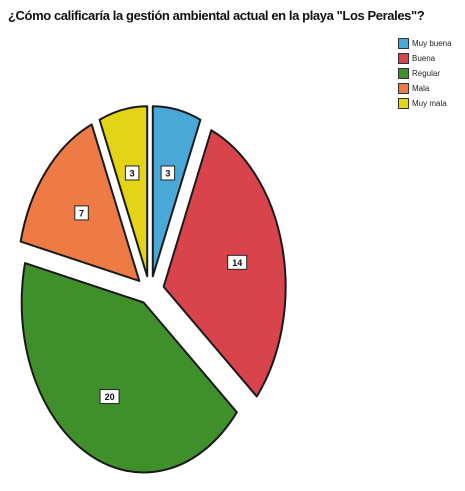  I want to click on data-label-muy-buena: 3, so click(168, 173).